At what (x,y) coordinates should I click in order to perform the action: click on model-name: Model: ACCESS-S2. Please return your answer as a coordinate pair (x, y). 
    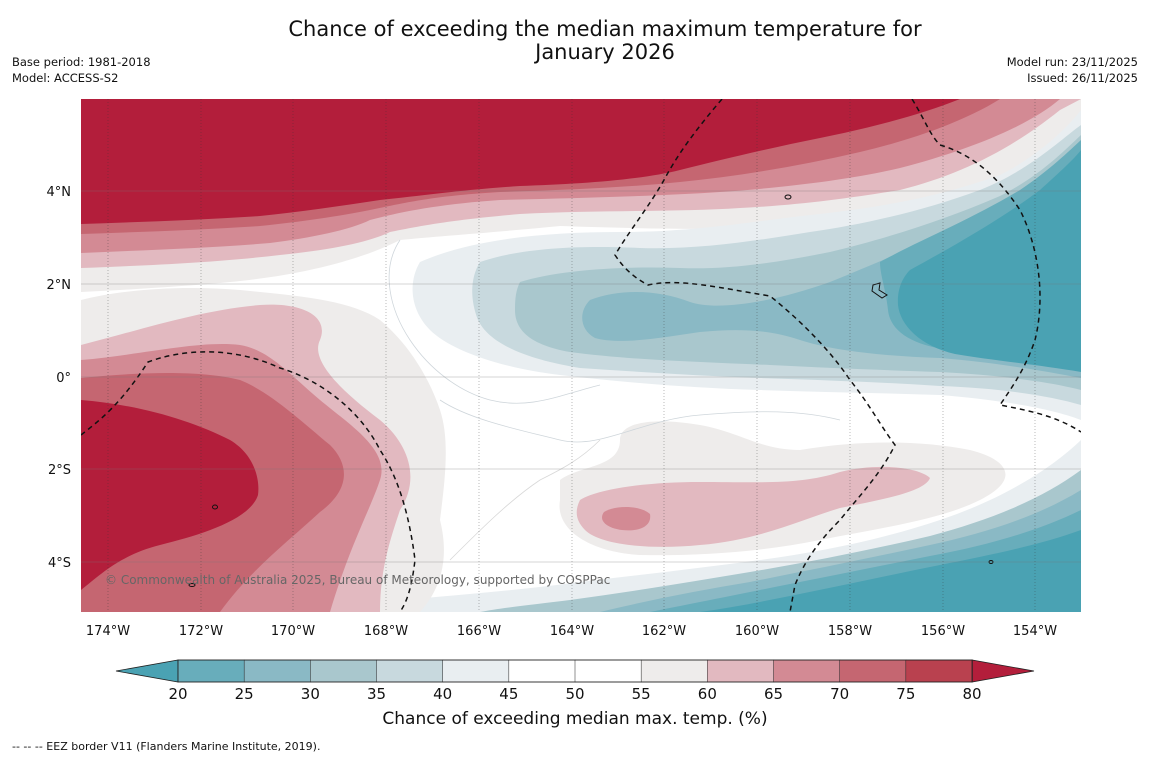
    Looking at the image, I should click on (65, 78).